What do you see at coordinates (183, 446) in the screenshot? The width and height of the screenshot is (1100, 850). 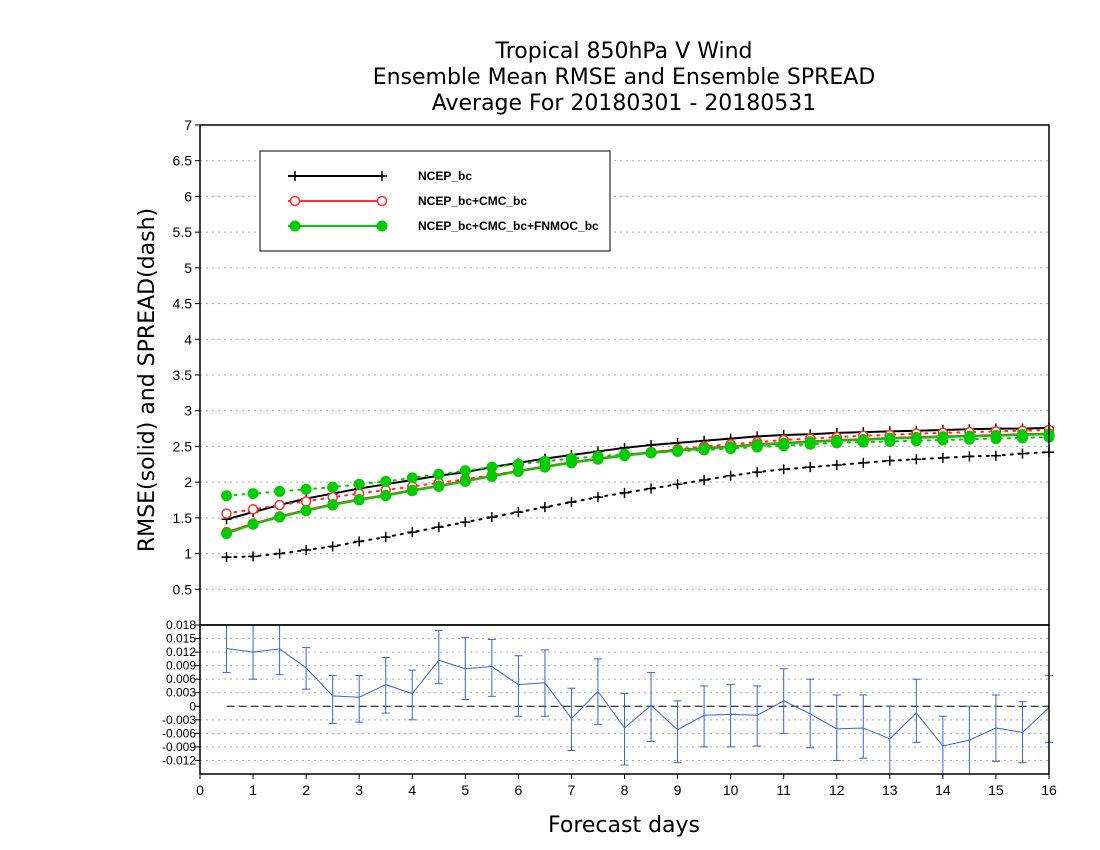 I see `top-y-tick-label: 2.5` at bounding box center [183, 446].